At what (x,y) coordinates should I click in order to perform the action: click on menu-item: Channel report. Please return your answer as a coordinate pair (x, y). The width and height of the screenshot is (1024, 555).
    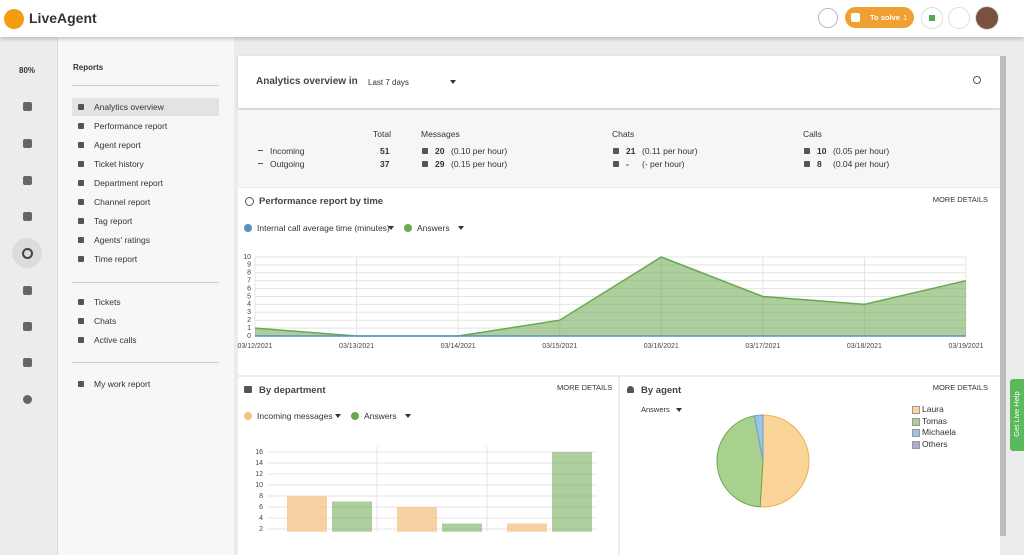
    Looking at the image, I should click on (122, 202).